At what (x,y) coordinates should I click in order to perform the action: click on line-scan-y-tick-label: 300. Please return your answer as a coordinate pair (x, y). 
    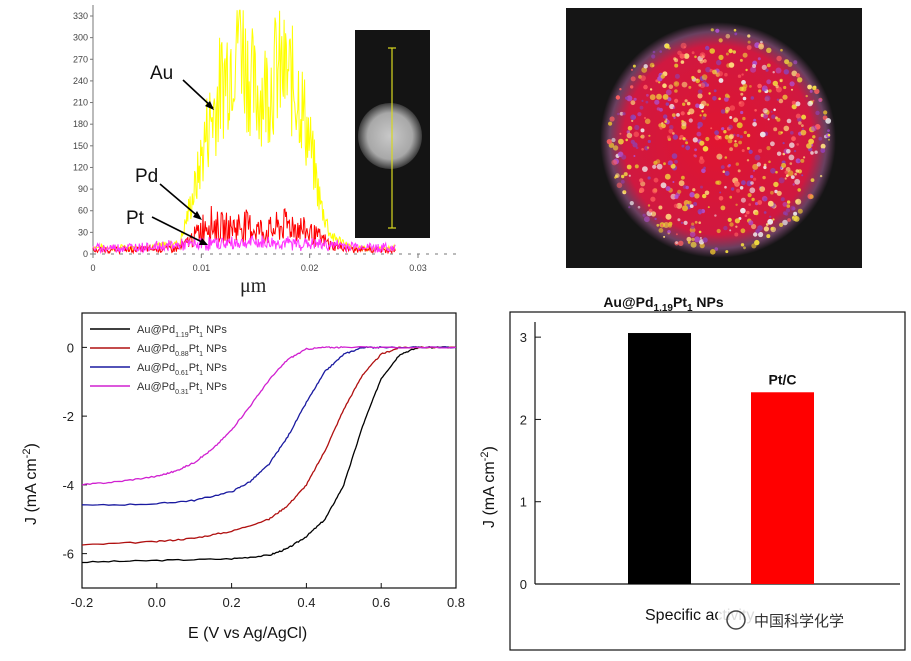
    Looking at the image, I should click on (80, 38).